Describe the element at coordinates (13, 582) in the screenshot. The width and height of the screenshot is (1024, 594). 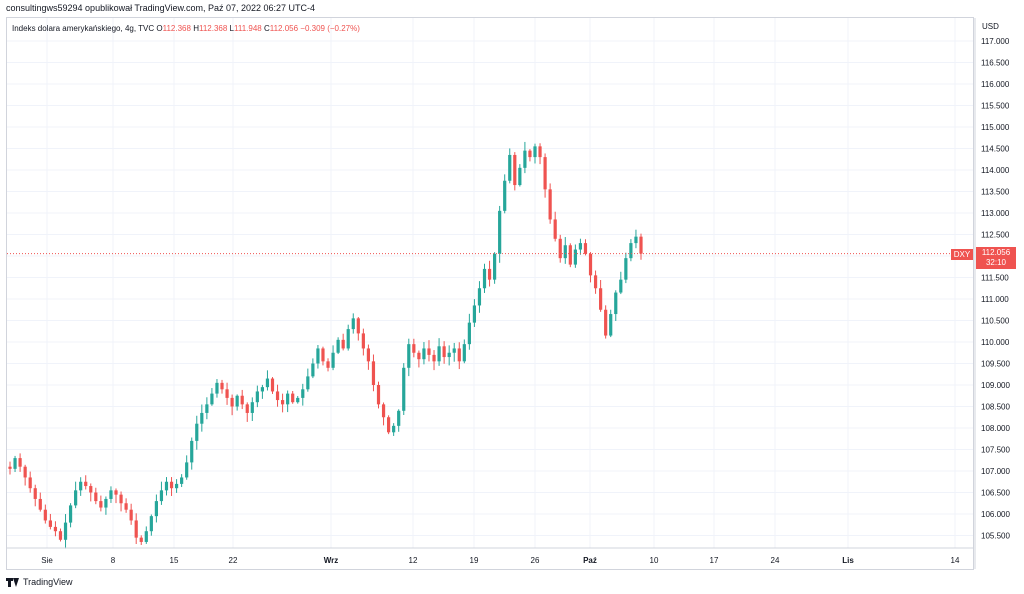
I see `tradingview-logo-icon` at that location.